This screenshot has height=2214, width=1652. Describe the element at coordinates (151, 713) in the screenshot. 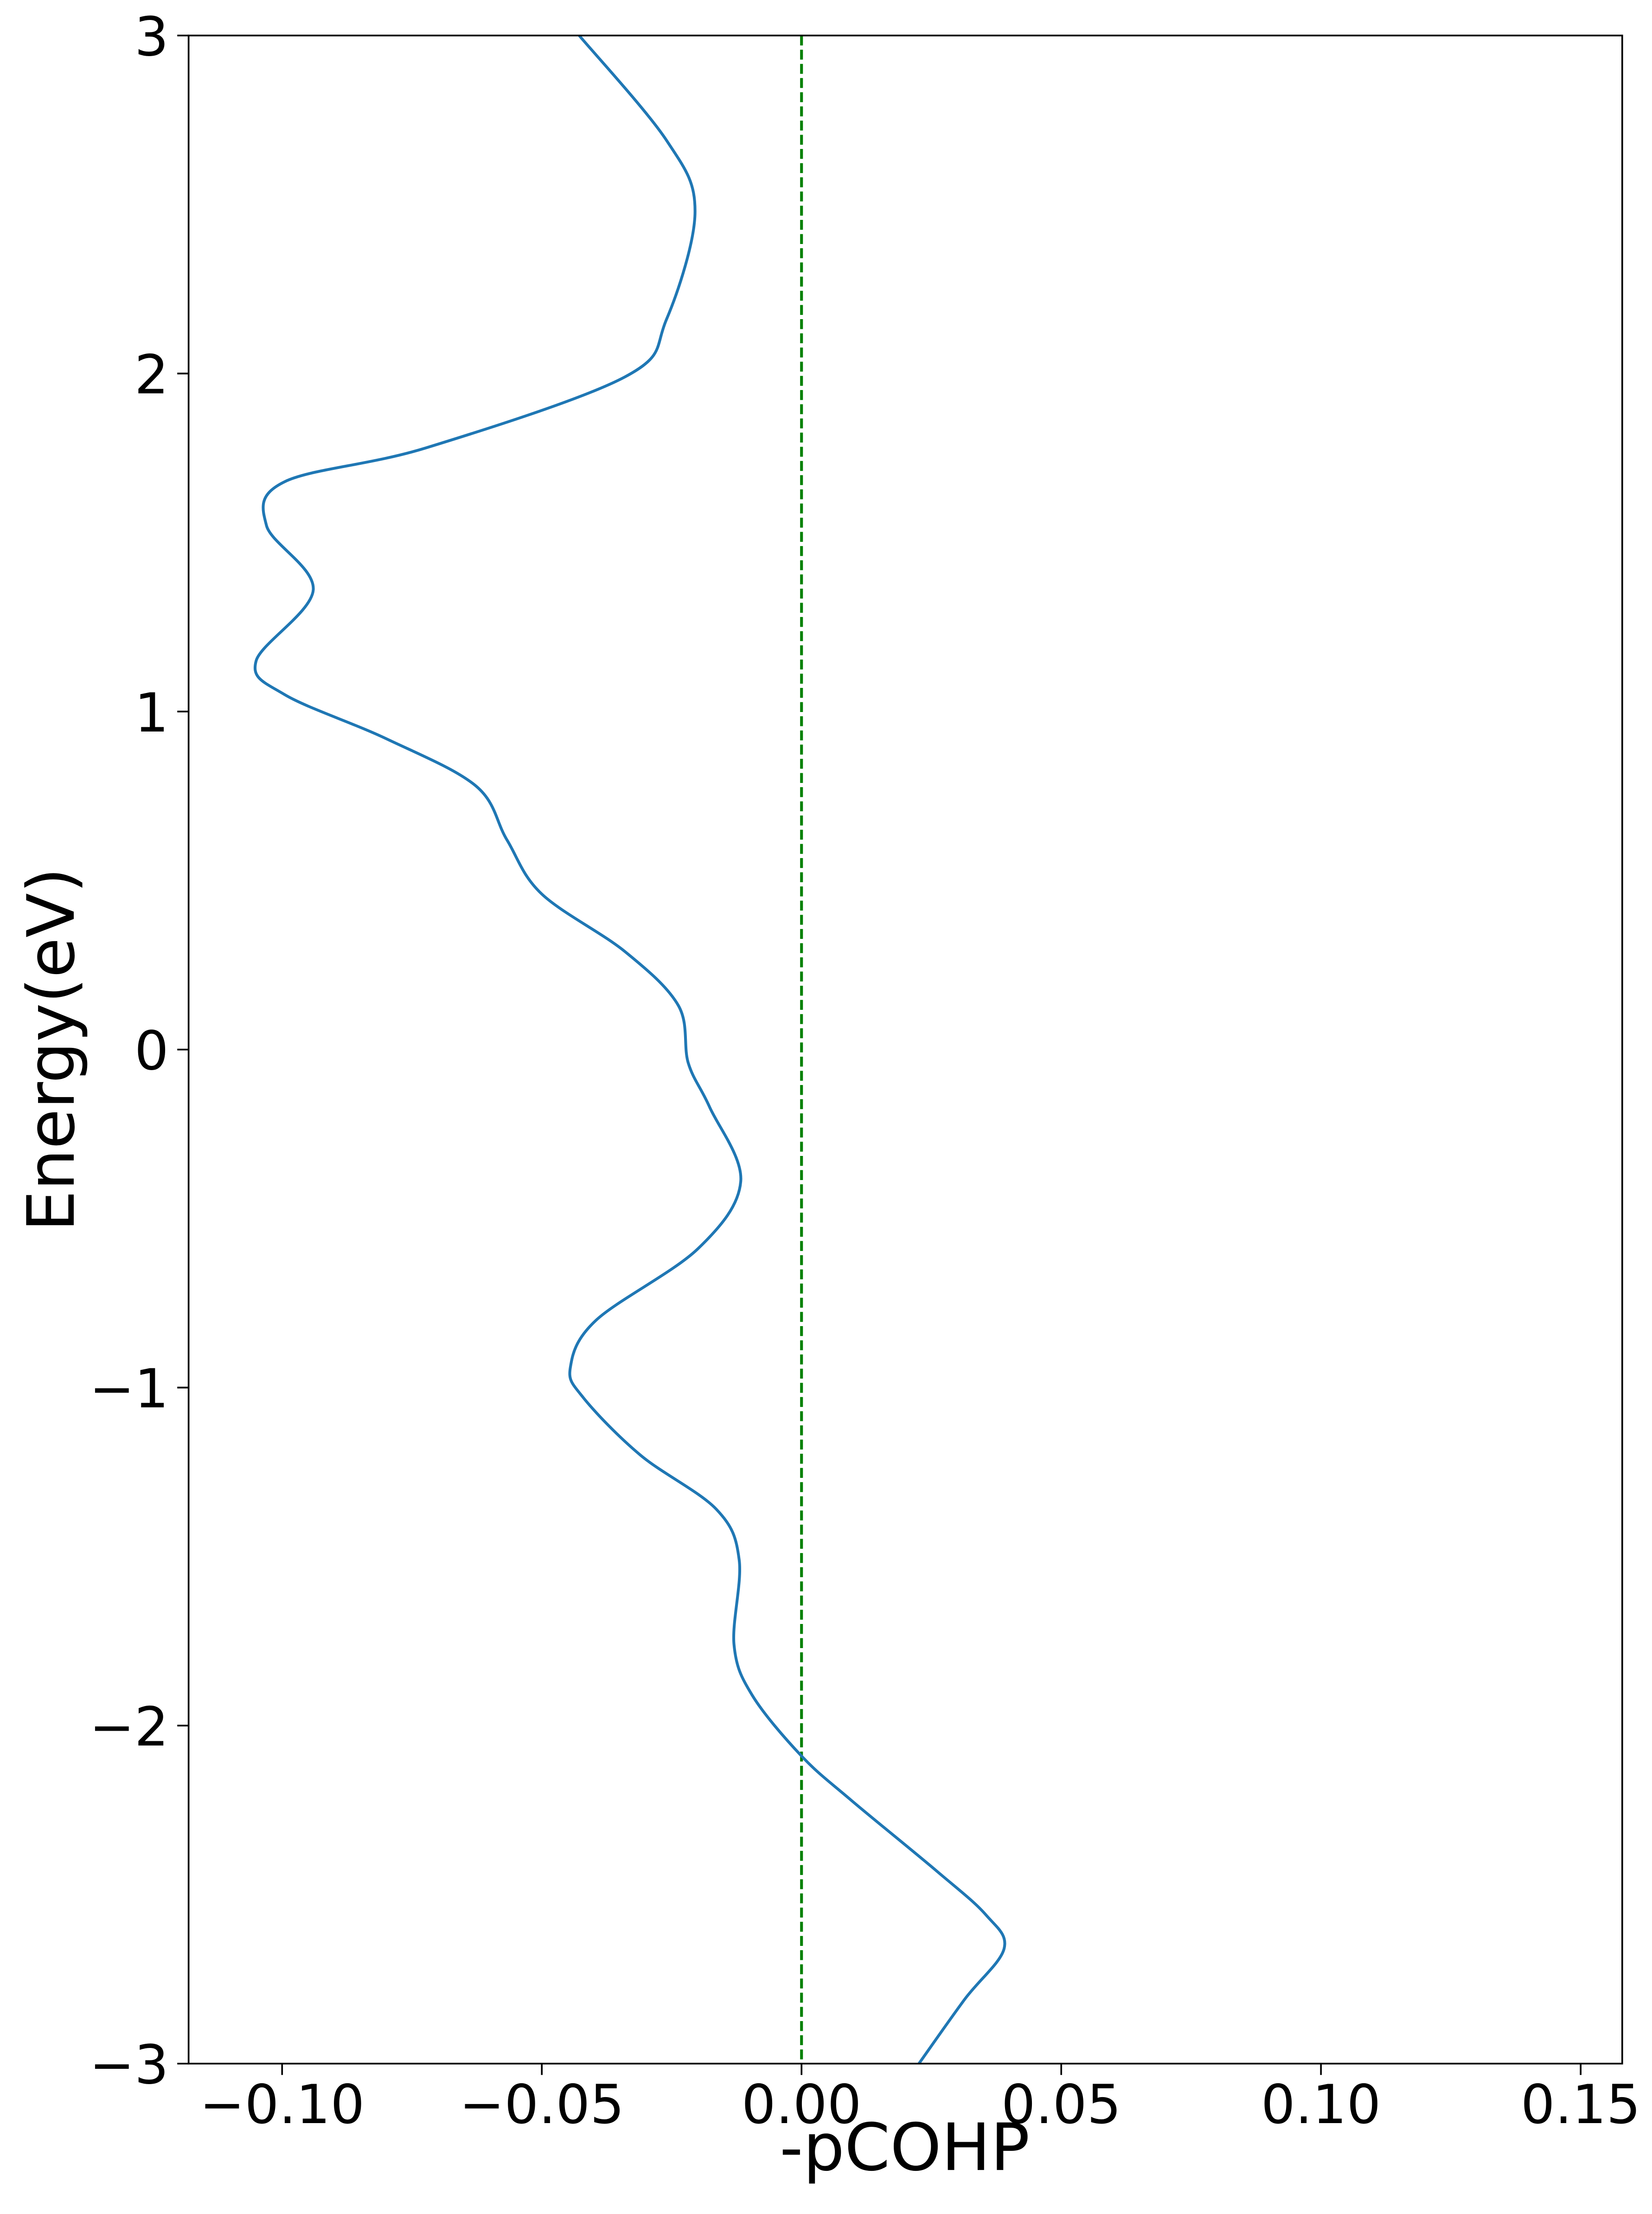

I see `y-tick-label: 1` at that location.